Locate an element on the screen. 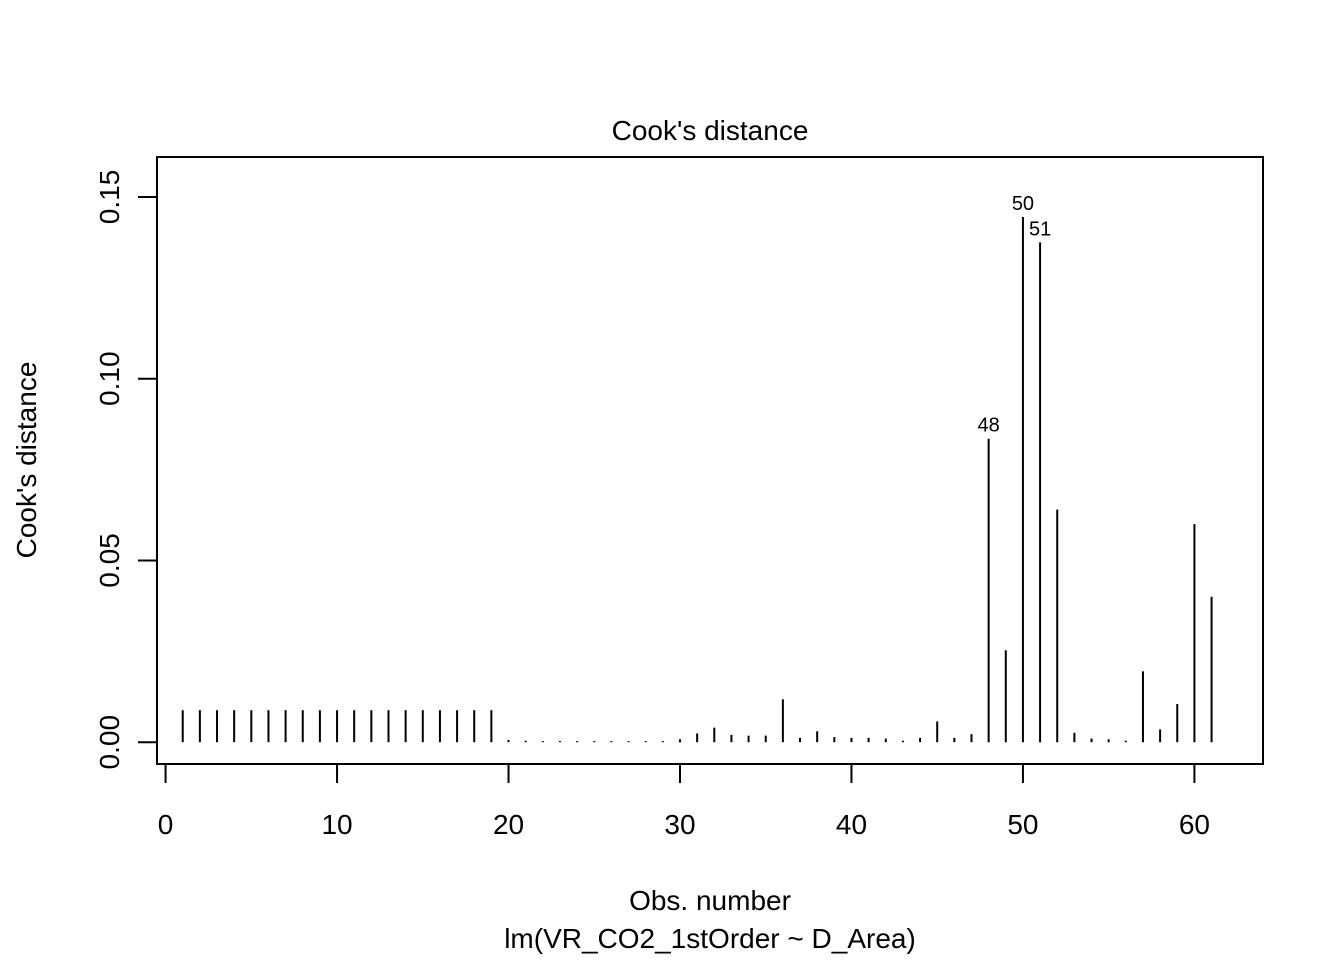  model-formula: lm(VR_CO2_1stOrder ~ D_Area) is located at coordinates (710, 938).